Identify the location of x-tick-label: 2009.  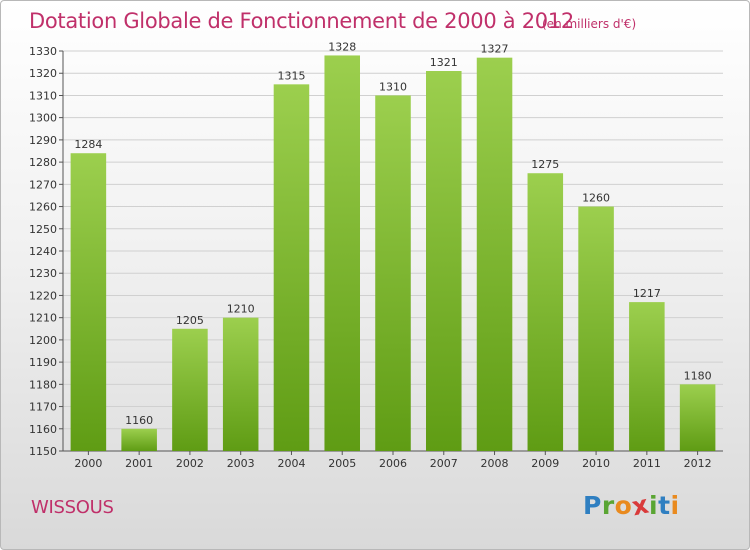
(545, 463).